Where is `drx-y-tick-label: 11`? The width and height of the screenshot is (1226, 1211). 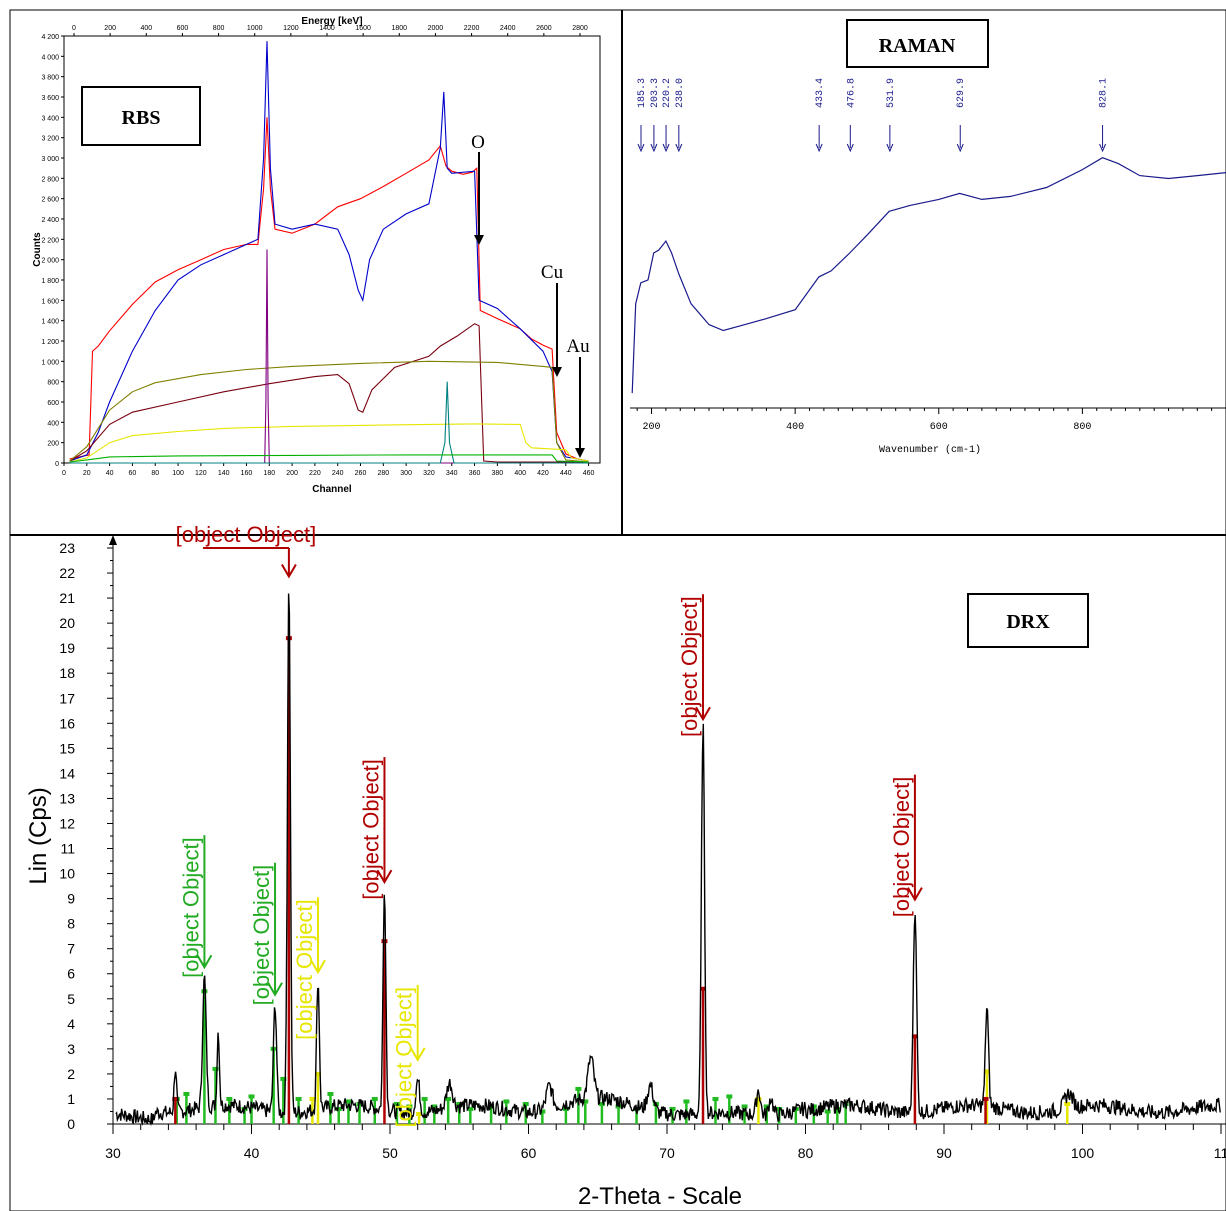
drx-y-tick-label: 11 is located at coordinates (67, 849).